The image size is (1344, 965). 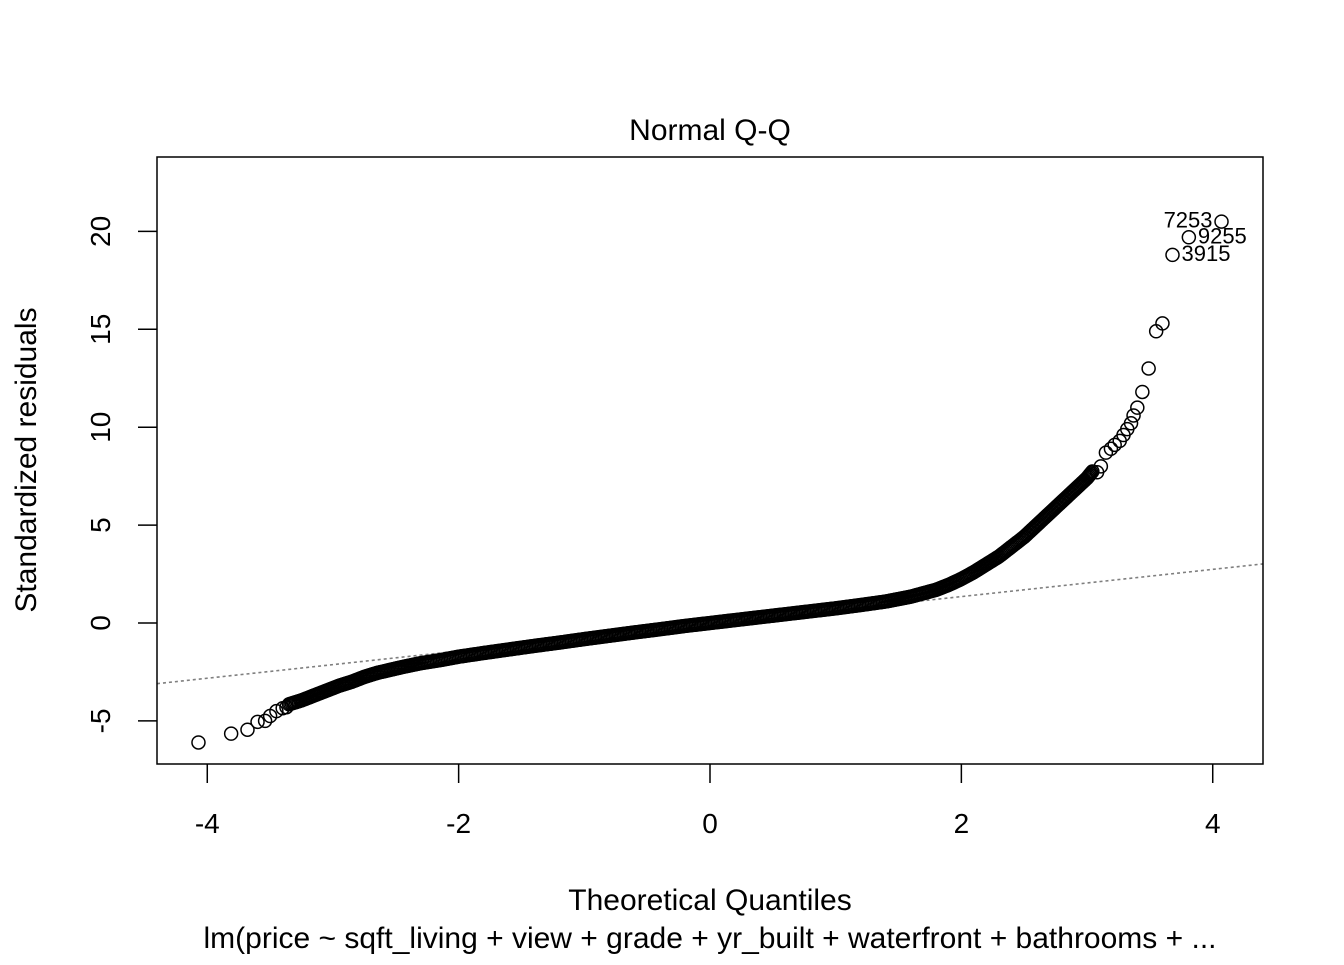 I want to click on x-tick-label: -2, so click(x=458, y=823).